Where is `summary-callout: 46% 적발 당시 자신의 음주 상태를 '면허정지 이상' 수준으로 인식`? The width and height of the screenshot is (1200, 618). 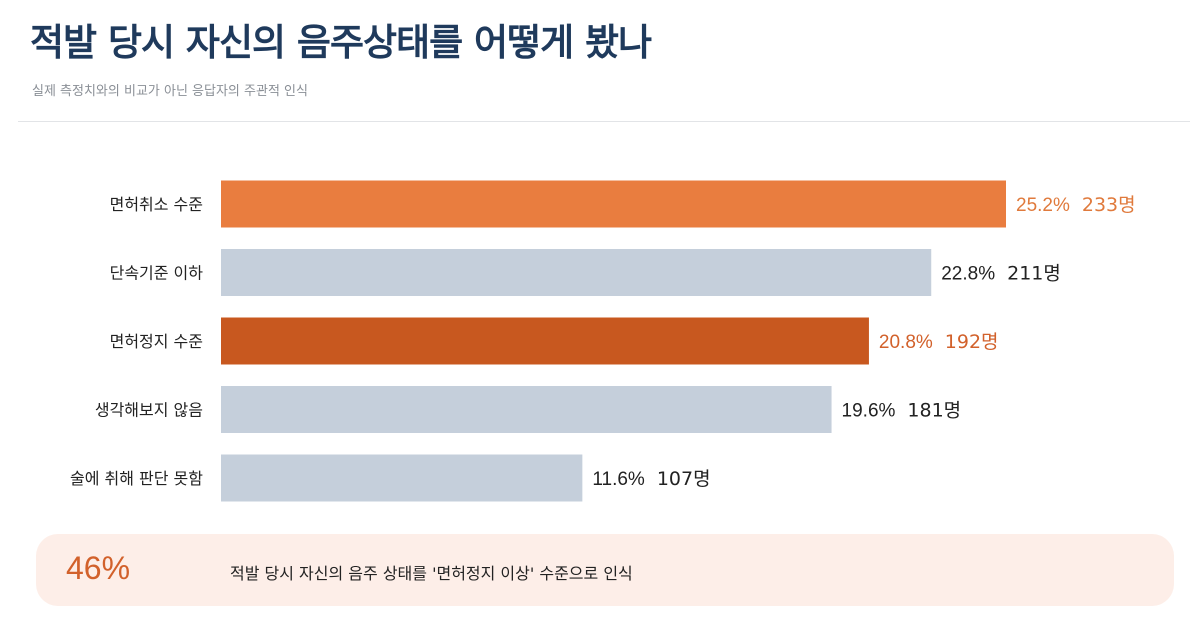
summary-callout: 46% 적발 당시 자신의 음주 상태를 '면허정지 이상' 수준으로 인식 is located at coordinates (605, 570).